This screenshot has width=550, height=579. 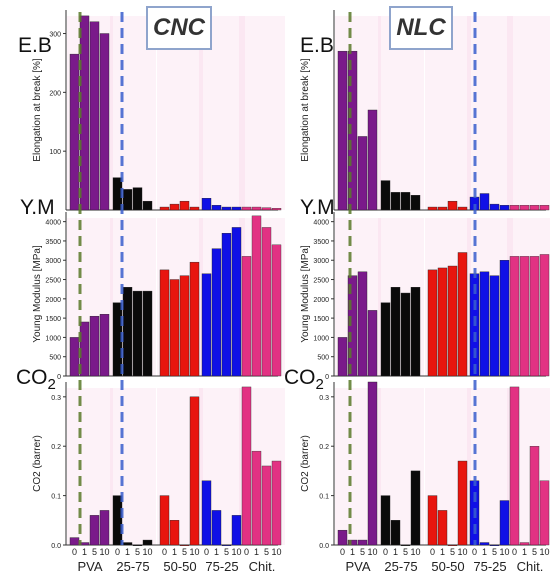 I want to click on co2-label-sub: 2, so click(x=51, y=385).